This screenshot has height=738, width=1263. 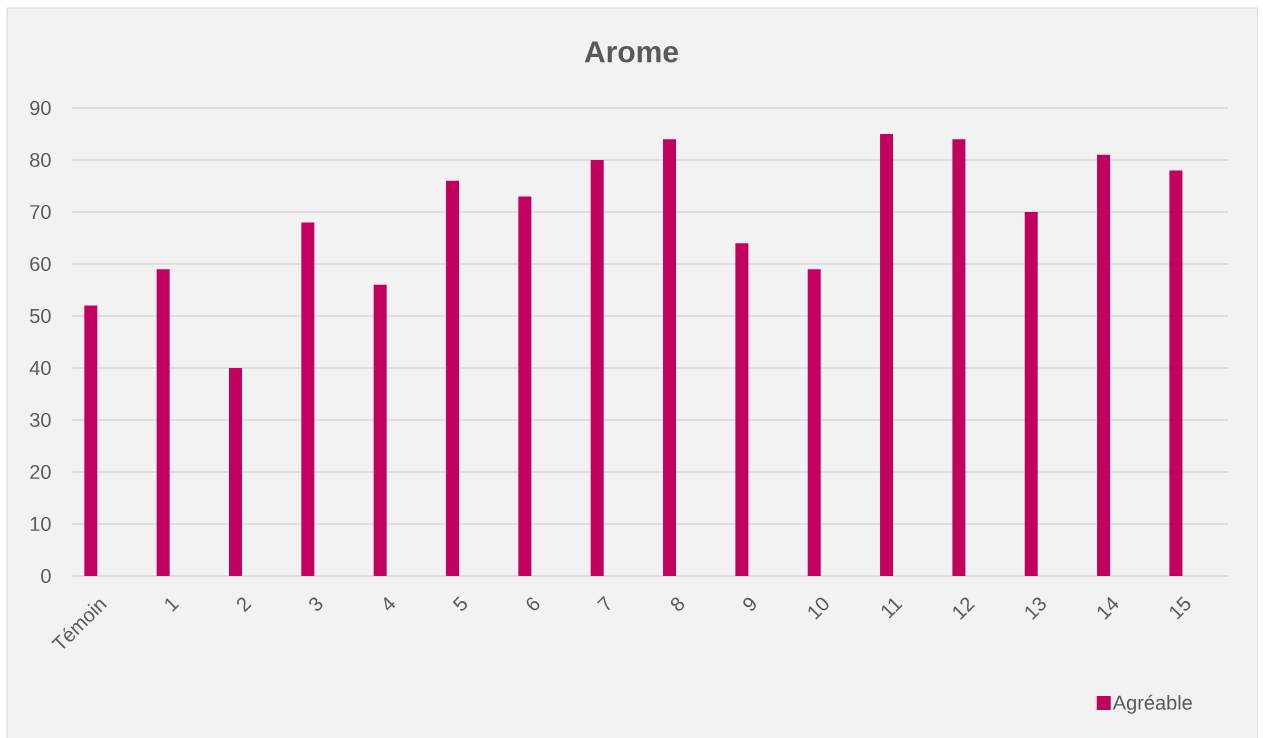 What do you see at coordinates (40, 264) in the screenshot?
I see `y-tick-label: 60` at bounding box center [40, 264].